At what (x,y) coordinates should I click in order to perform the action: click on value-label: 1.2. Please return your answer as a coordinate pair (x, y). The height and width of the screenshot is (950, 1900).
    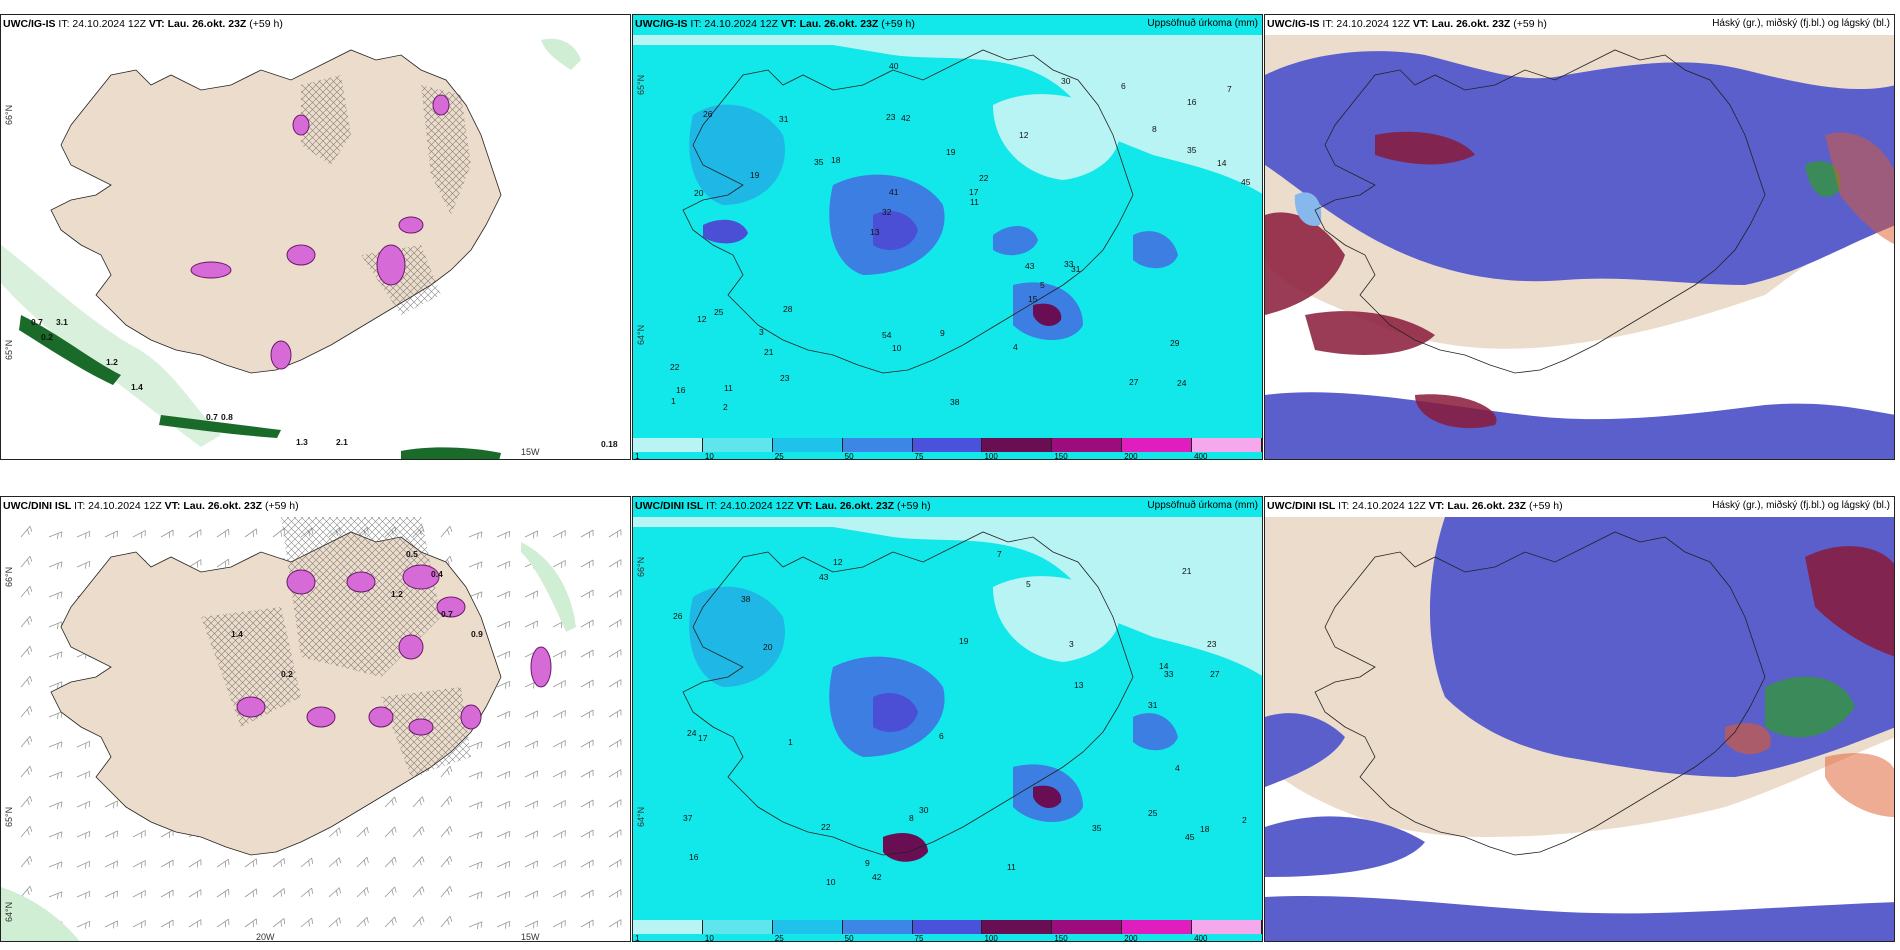
    Looking at the image, I should click on (112, 362).